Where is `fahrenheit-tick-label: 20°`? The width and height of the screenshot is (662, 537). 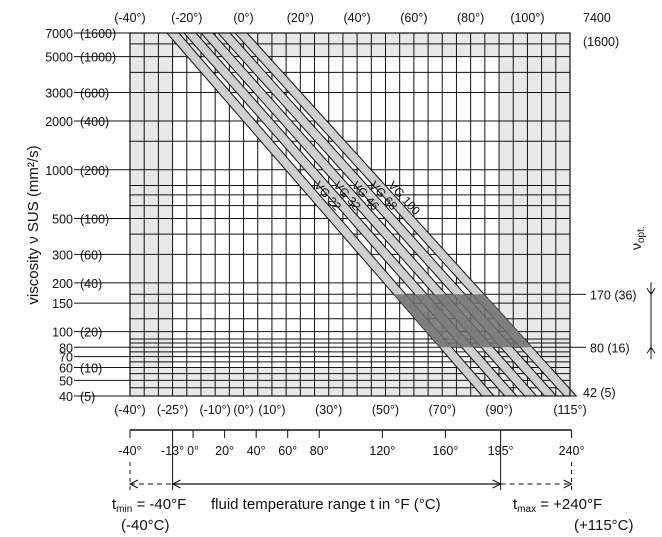 fahrenheit-tick-label: 20° is located at coordinates (224, 451).